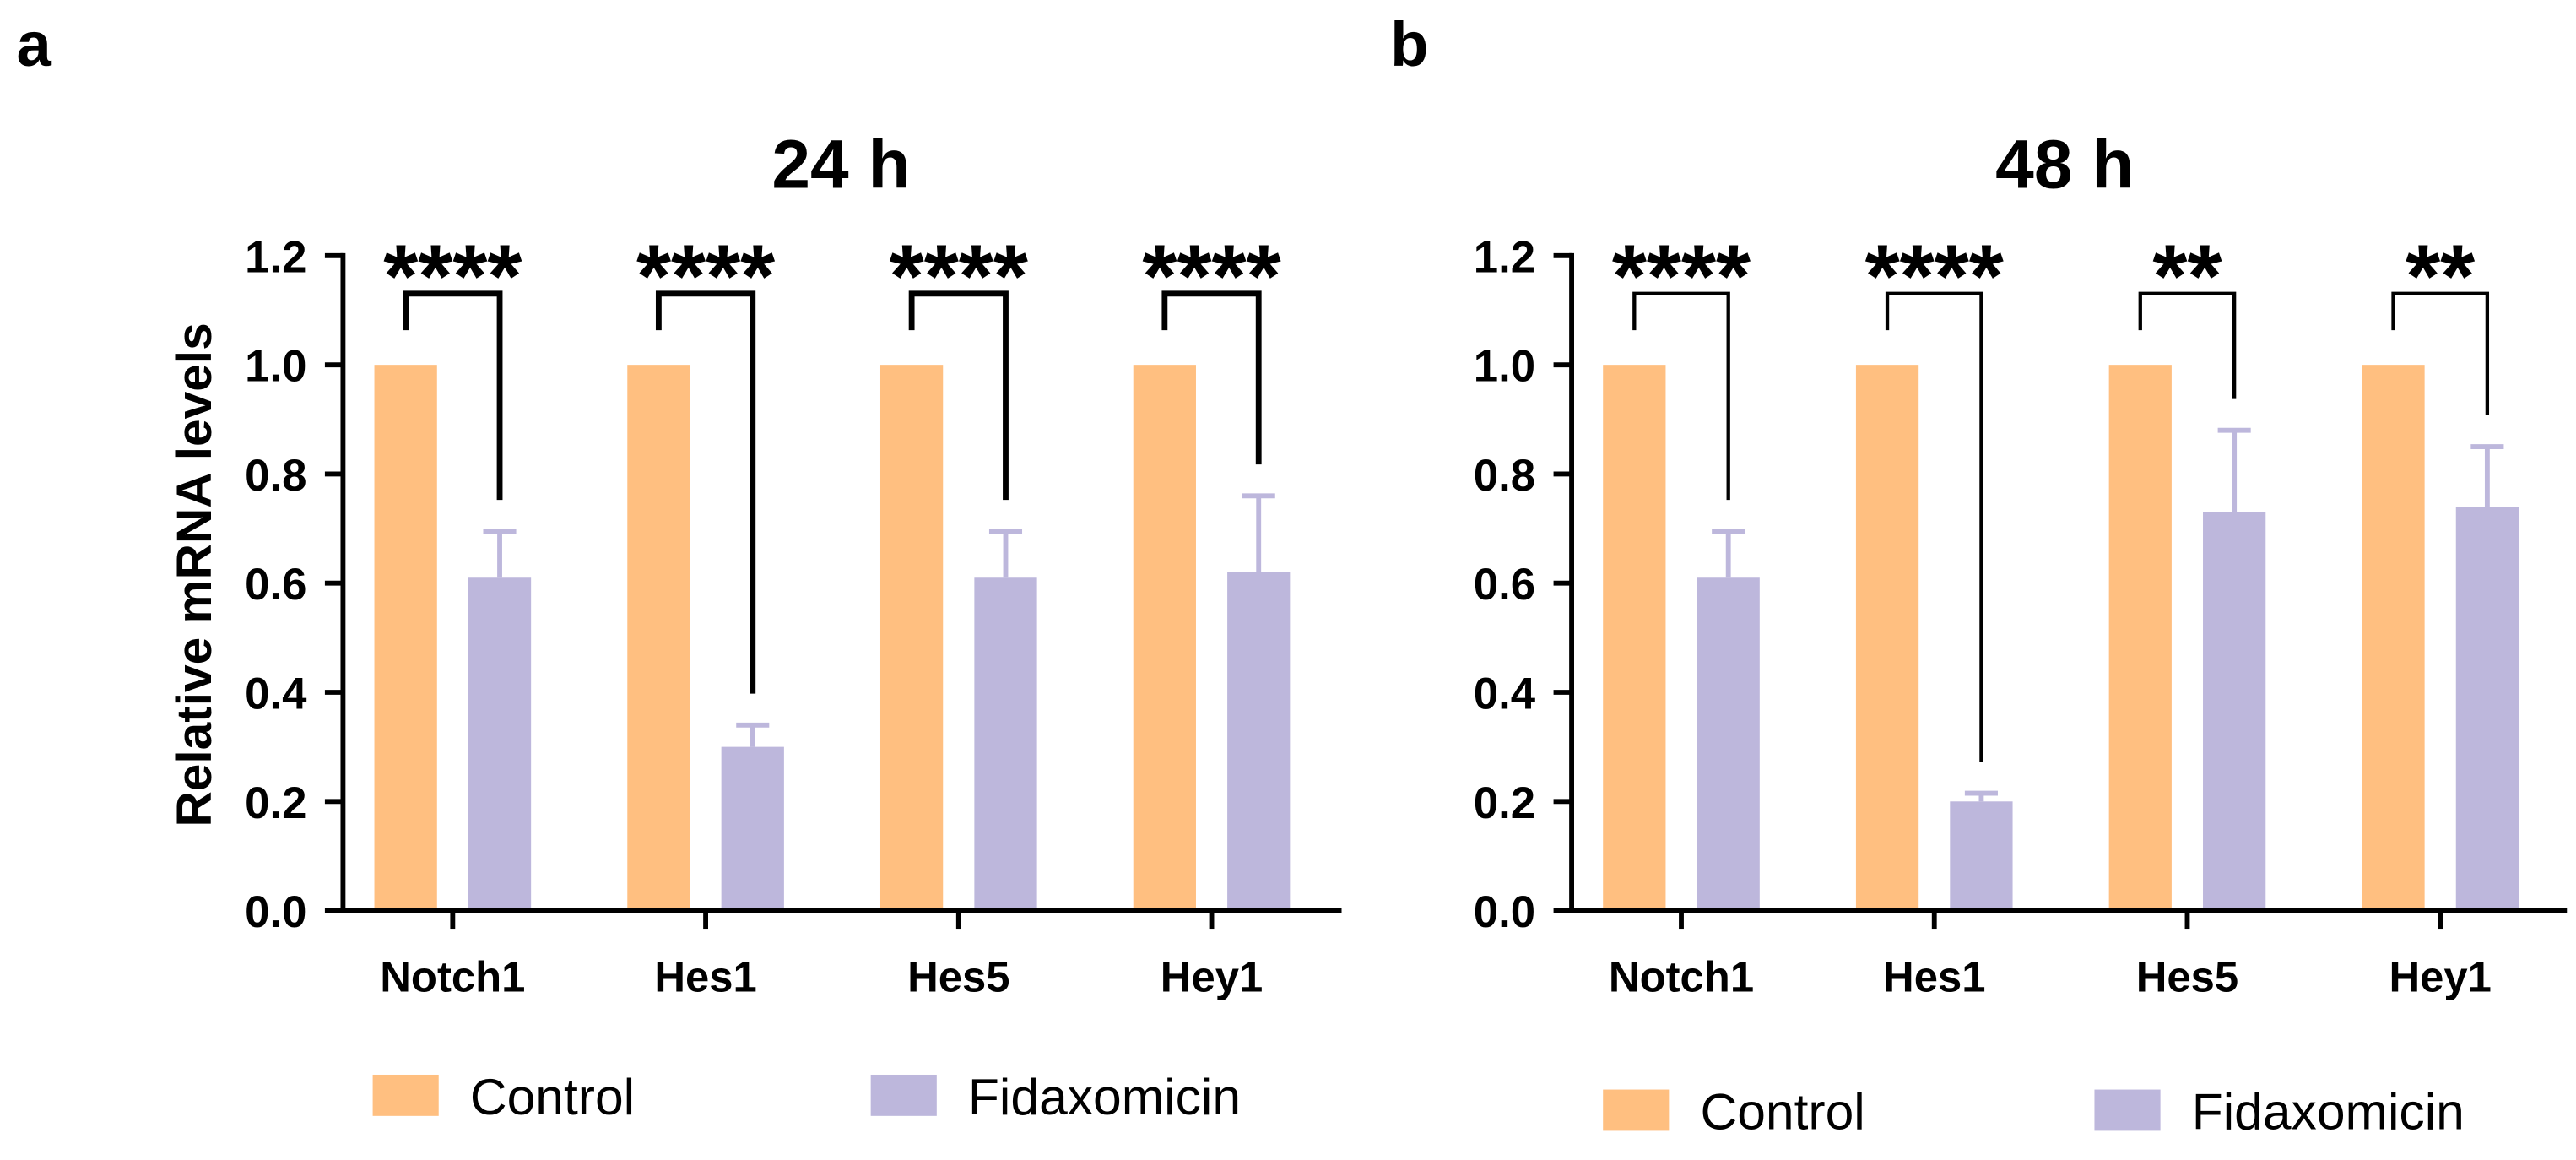 The image size is (2576, 1160). Describe the element at coordinates (2187, 276) in the screenshot. I see `significance-stars-hes5: **` at that location.